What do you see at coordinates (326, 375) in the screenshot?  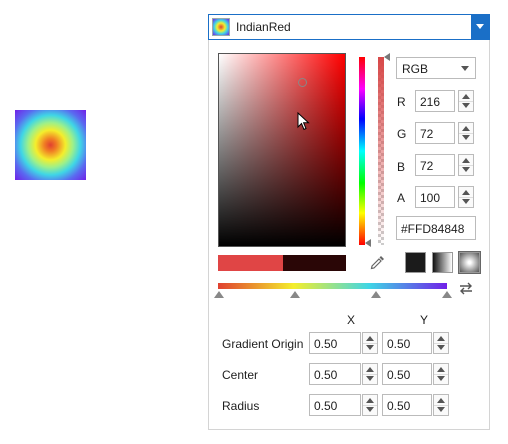 I see `center-x-value: 0.50` at bounding box center [326, 375].